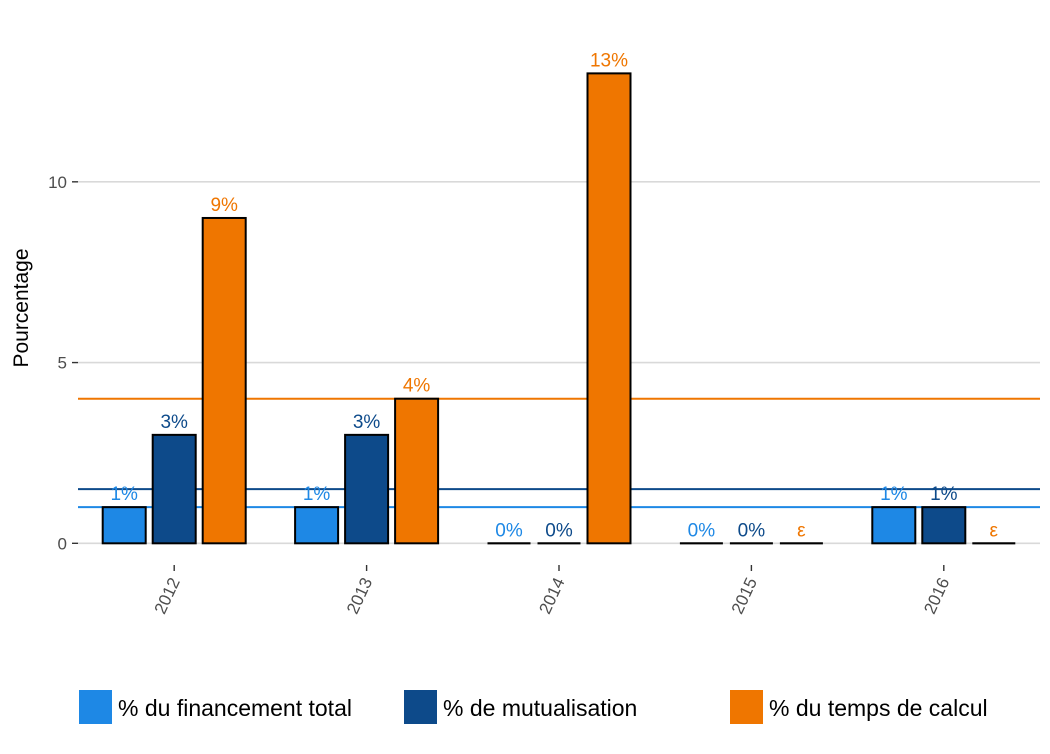 Image resolution: width=1050 pixels, height=754 pixels. Describe the element at coordinates (167, 596) in the screenshot. I see `x-tick-label: 2012` at that location.